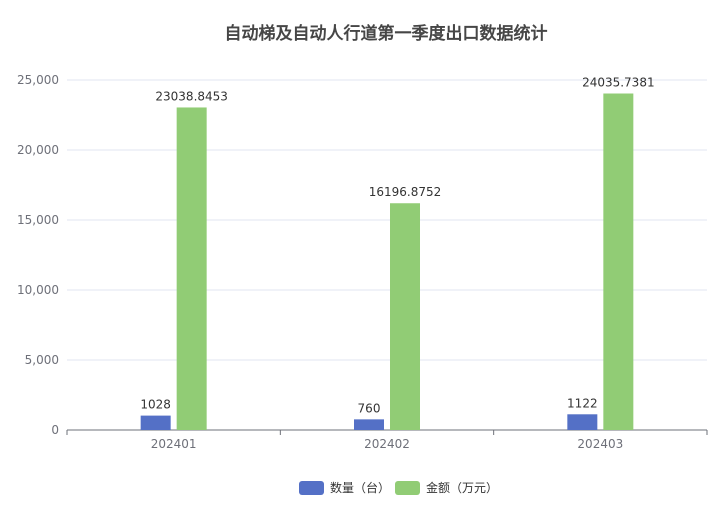  I want to click on legend: 数量（台） 金额（万元）, so click(398, 487).